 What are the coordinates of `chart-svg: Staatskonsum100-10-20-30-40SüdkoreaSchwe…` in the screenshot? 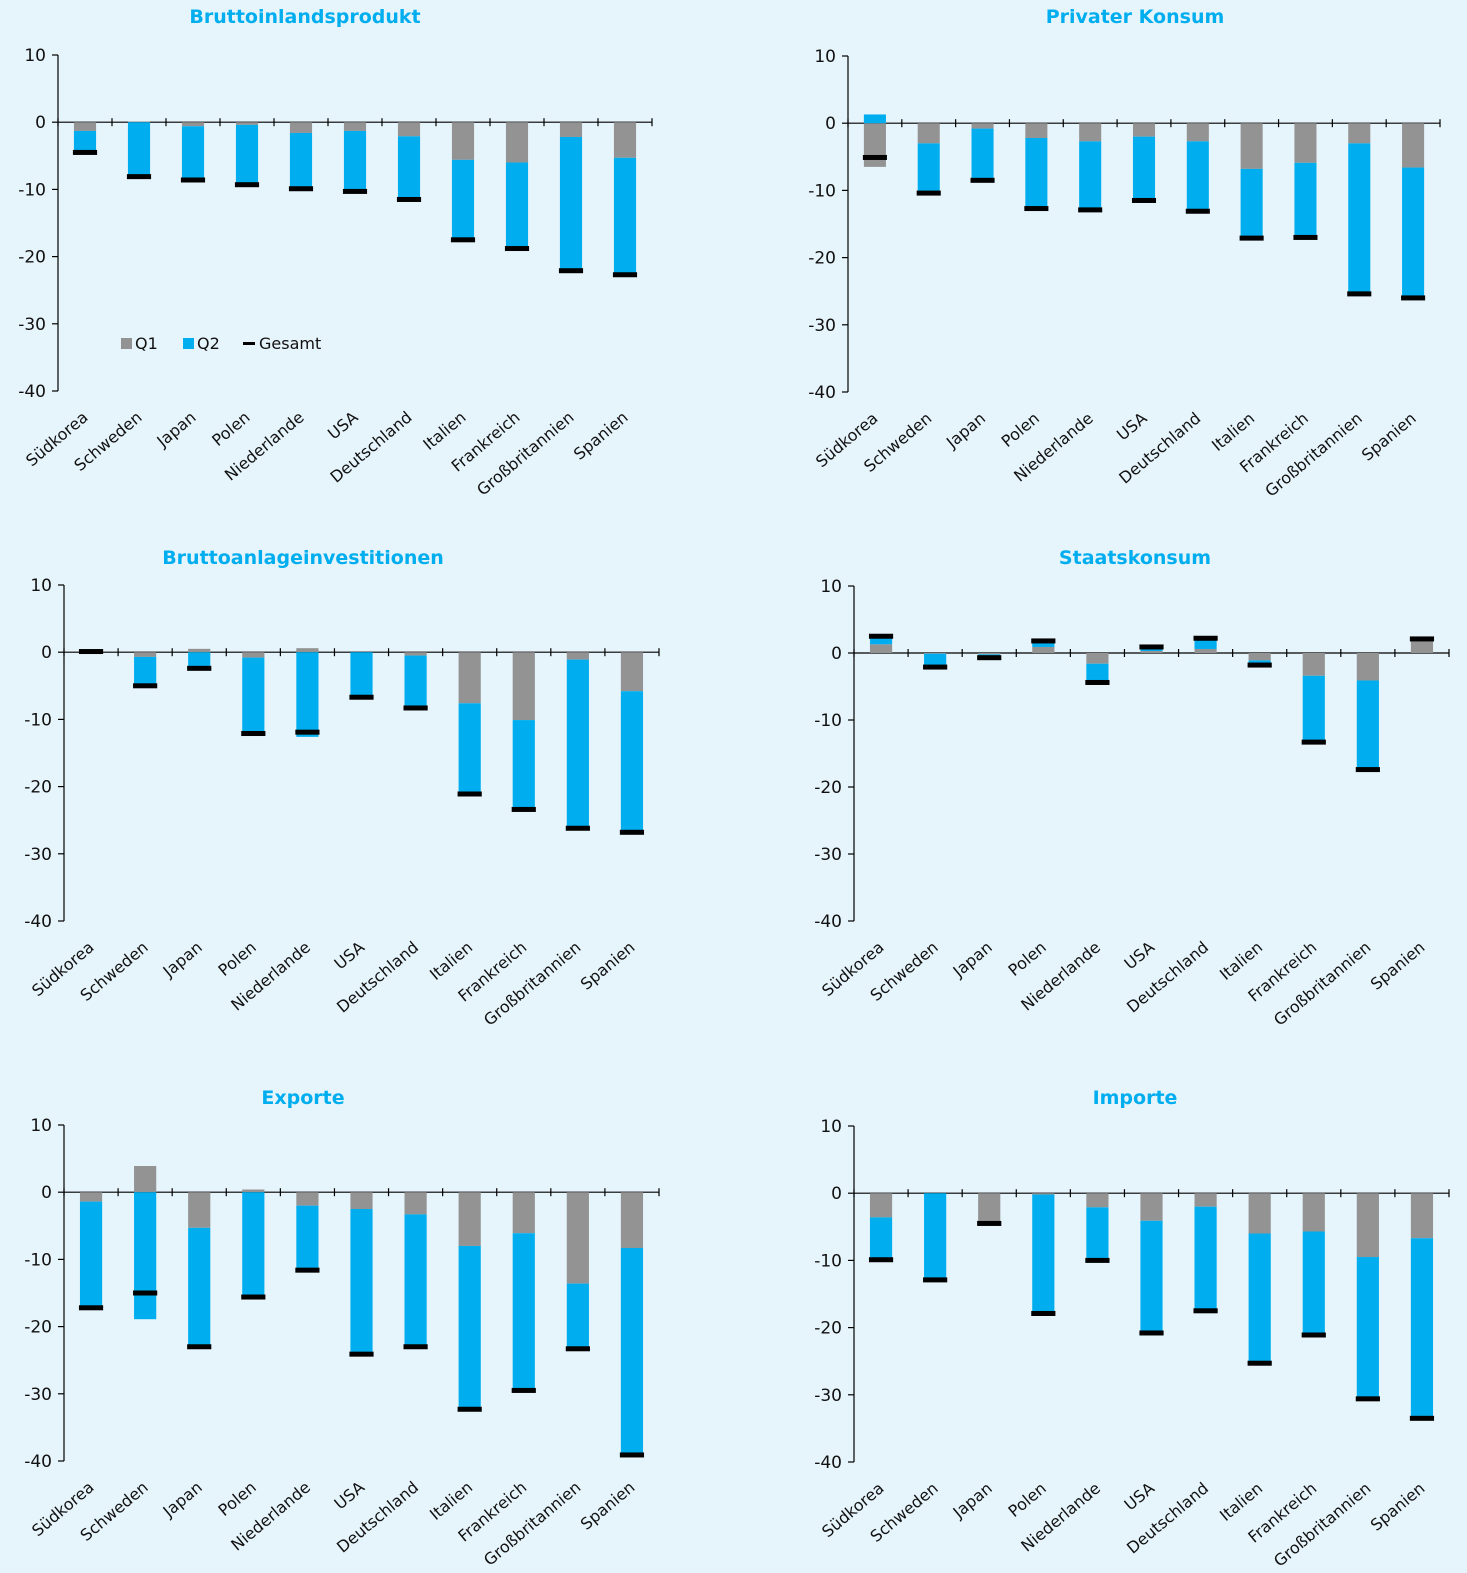 It's located at (1132, 788).